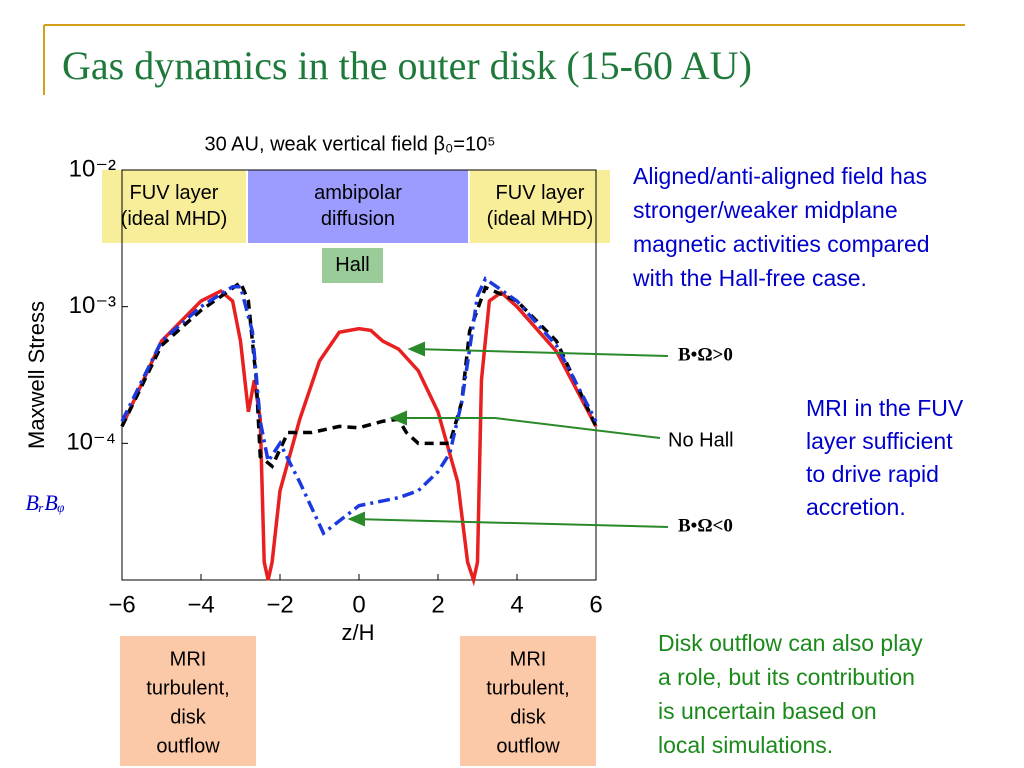 The image size is (1024, 768). What do you see at coordinates (885, 408) in the screenshot?
I see `note-text: MRI in the FUV` at bounding box center [885, 408].